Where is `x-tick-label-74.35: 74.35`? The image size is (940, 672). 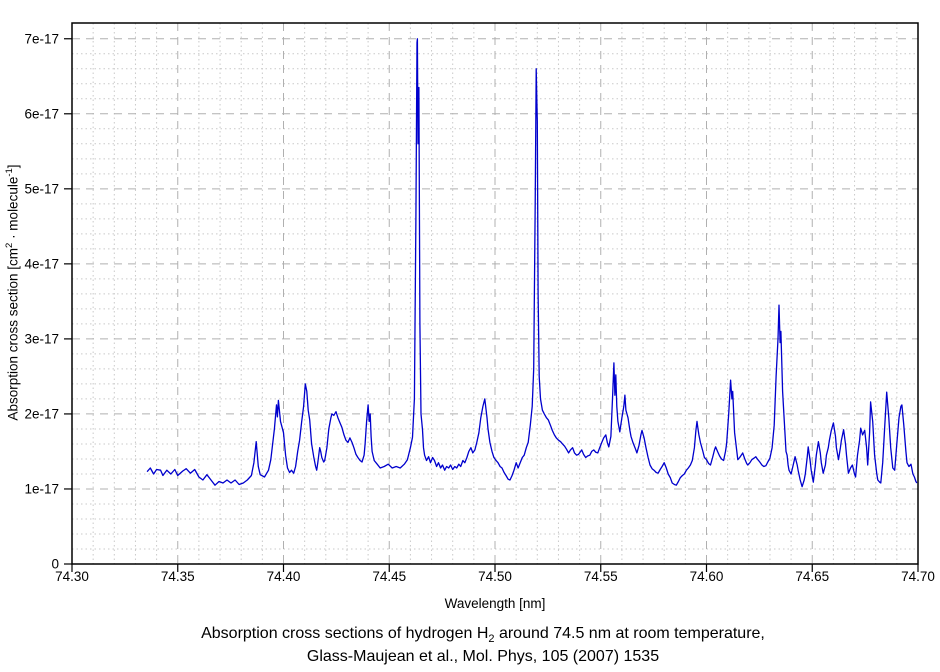
x-tick-label-74.35: 74.35 is located at coordinates (178, 576).